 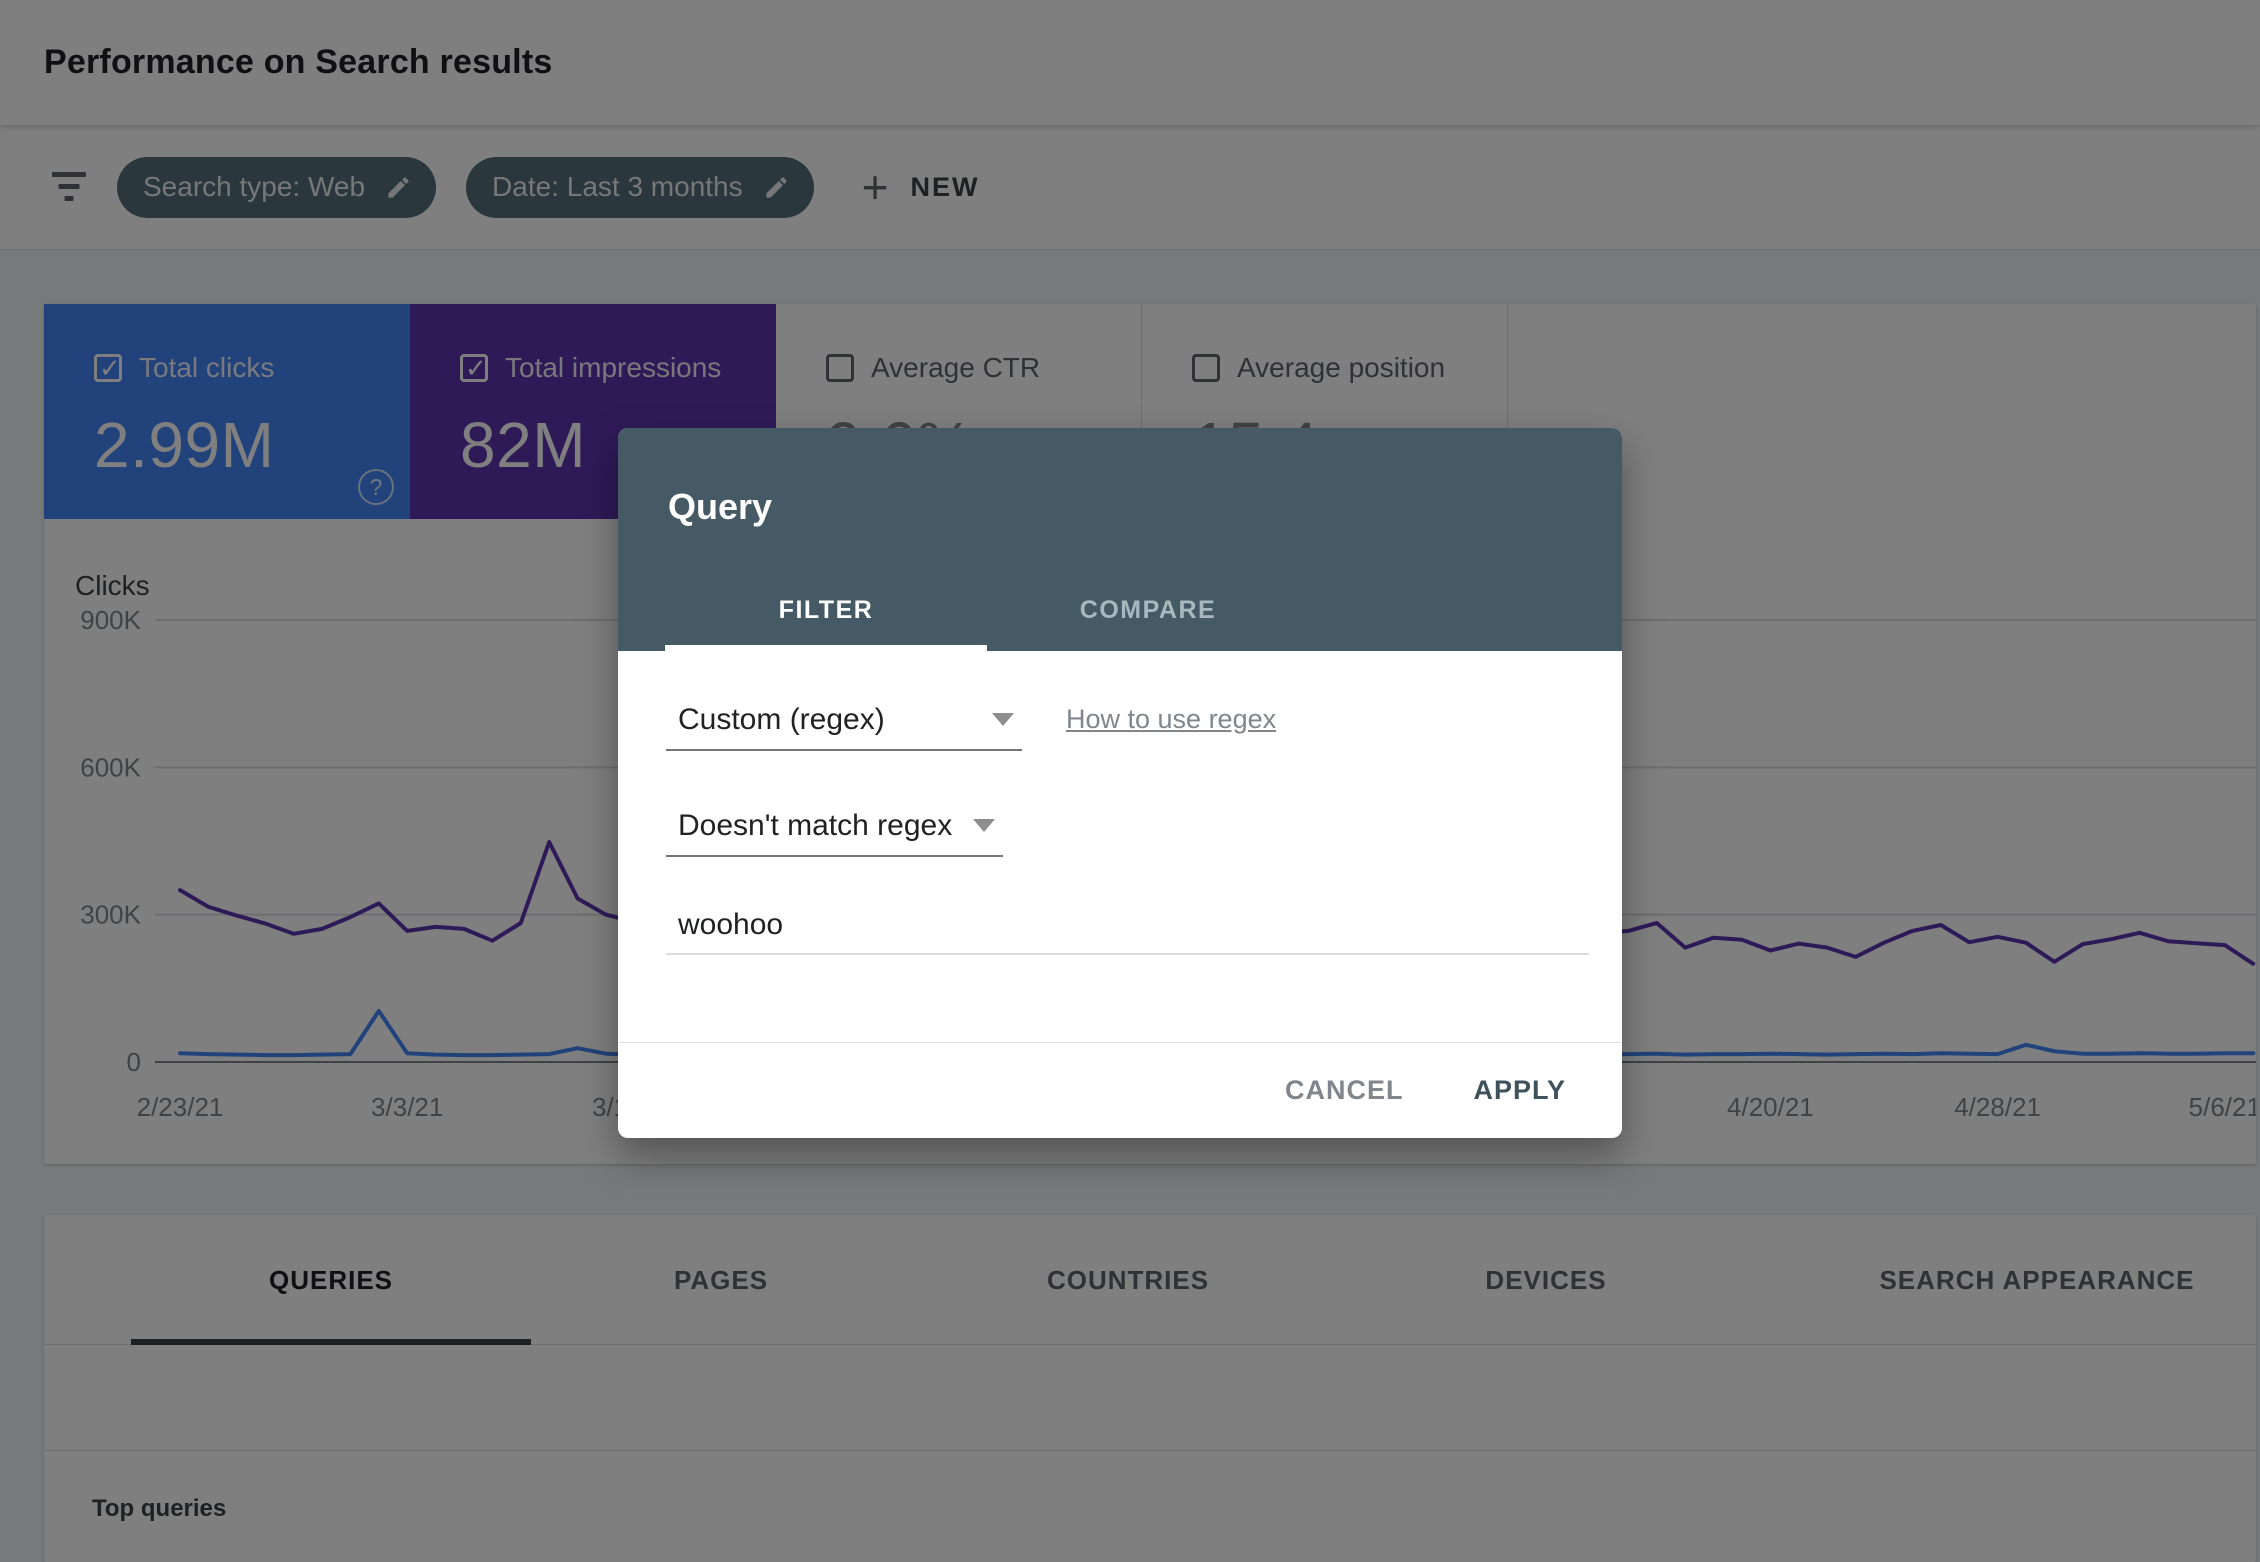 I want to click on apply-button: APPLY, so click(x=1519, y=1090).